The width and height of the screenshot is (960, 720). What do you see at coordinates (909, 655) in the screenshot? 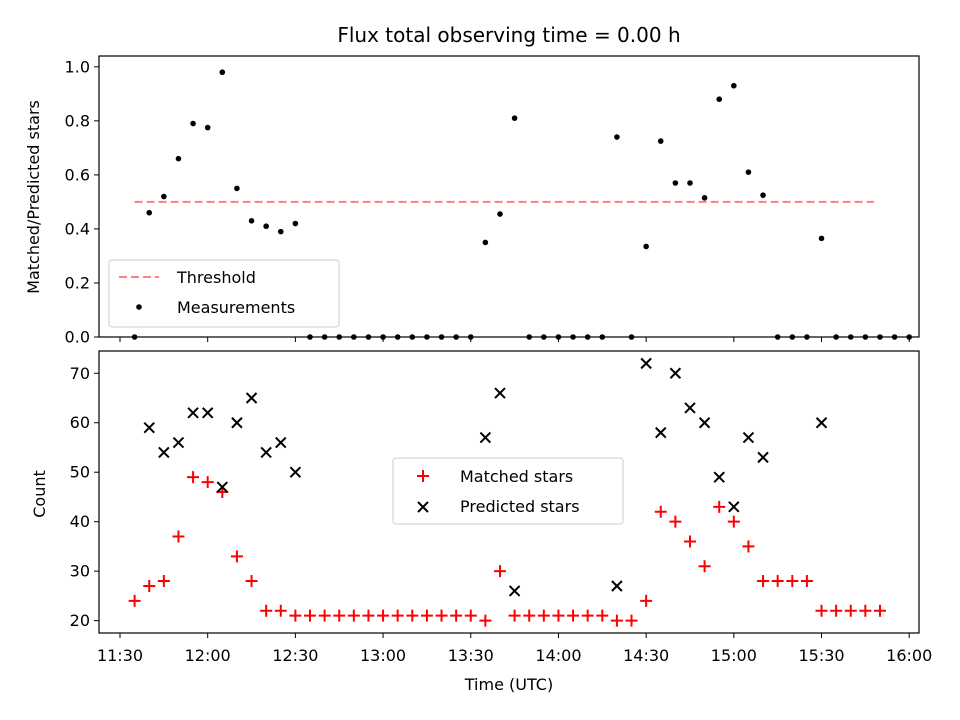
I see `count-x-tick-label: 16:00` at bounding box center [909, 655].